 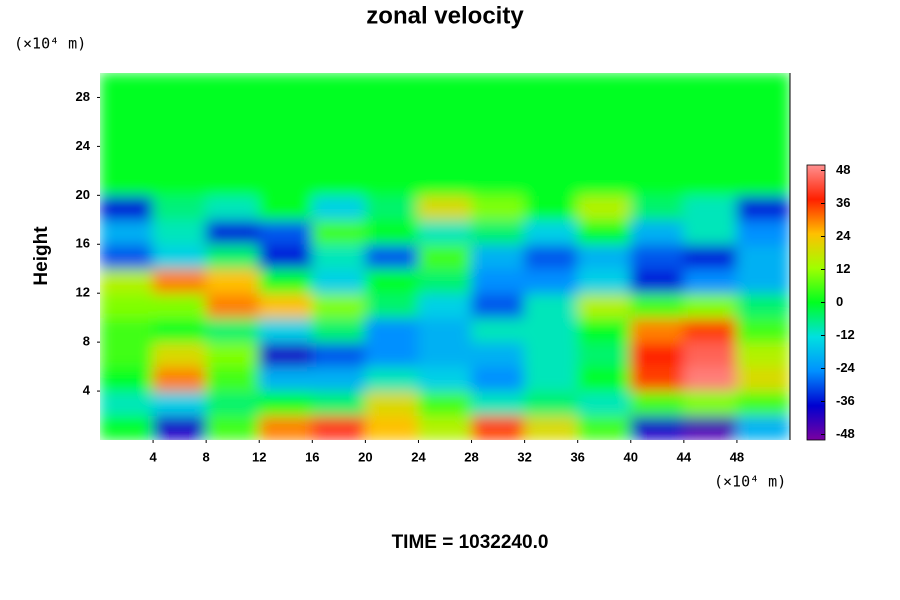 What do you see at coordinates (843, 202) in the screenshot?
I see `colorbar-tick-label: 36` at bounding box center [843, 202].